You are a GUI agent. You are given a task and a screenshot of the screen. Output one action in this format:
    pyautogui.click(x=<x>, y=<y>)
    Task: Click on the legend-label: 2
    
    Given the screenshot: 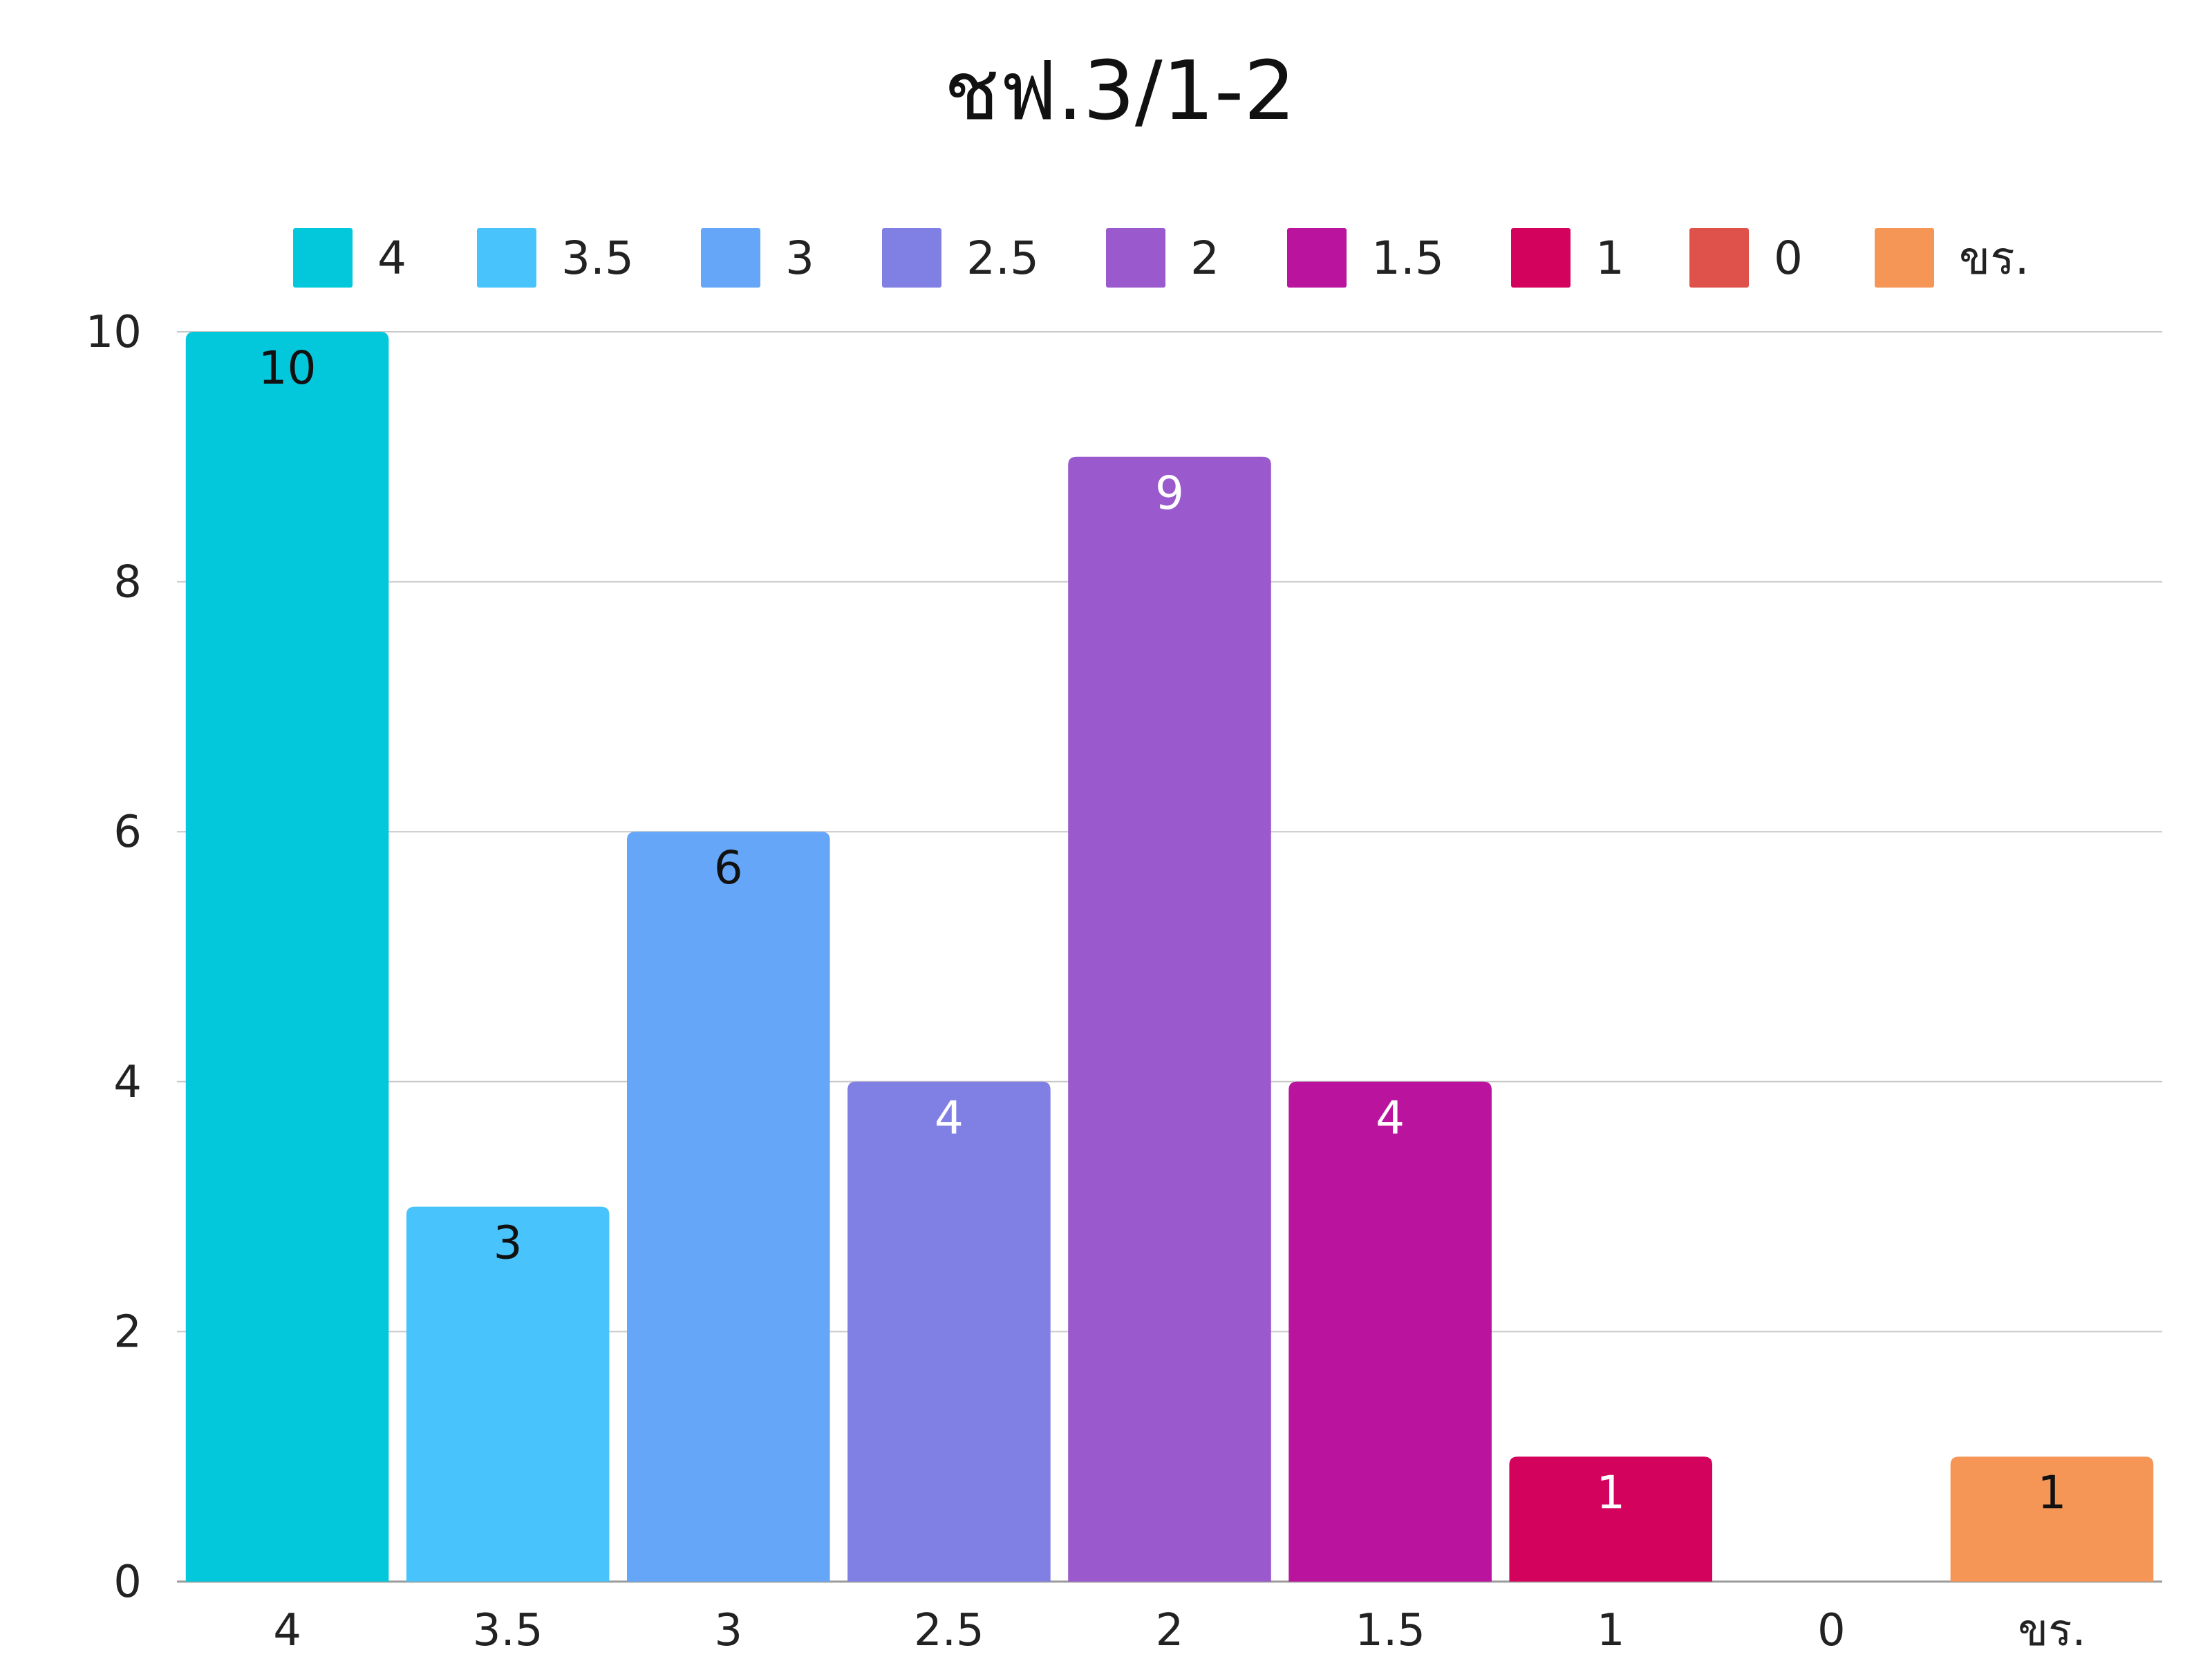 What is the action you would take?
    pyautogui.click(x=1204, y=258)
    